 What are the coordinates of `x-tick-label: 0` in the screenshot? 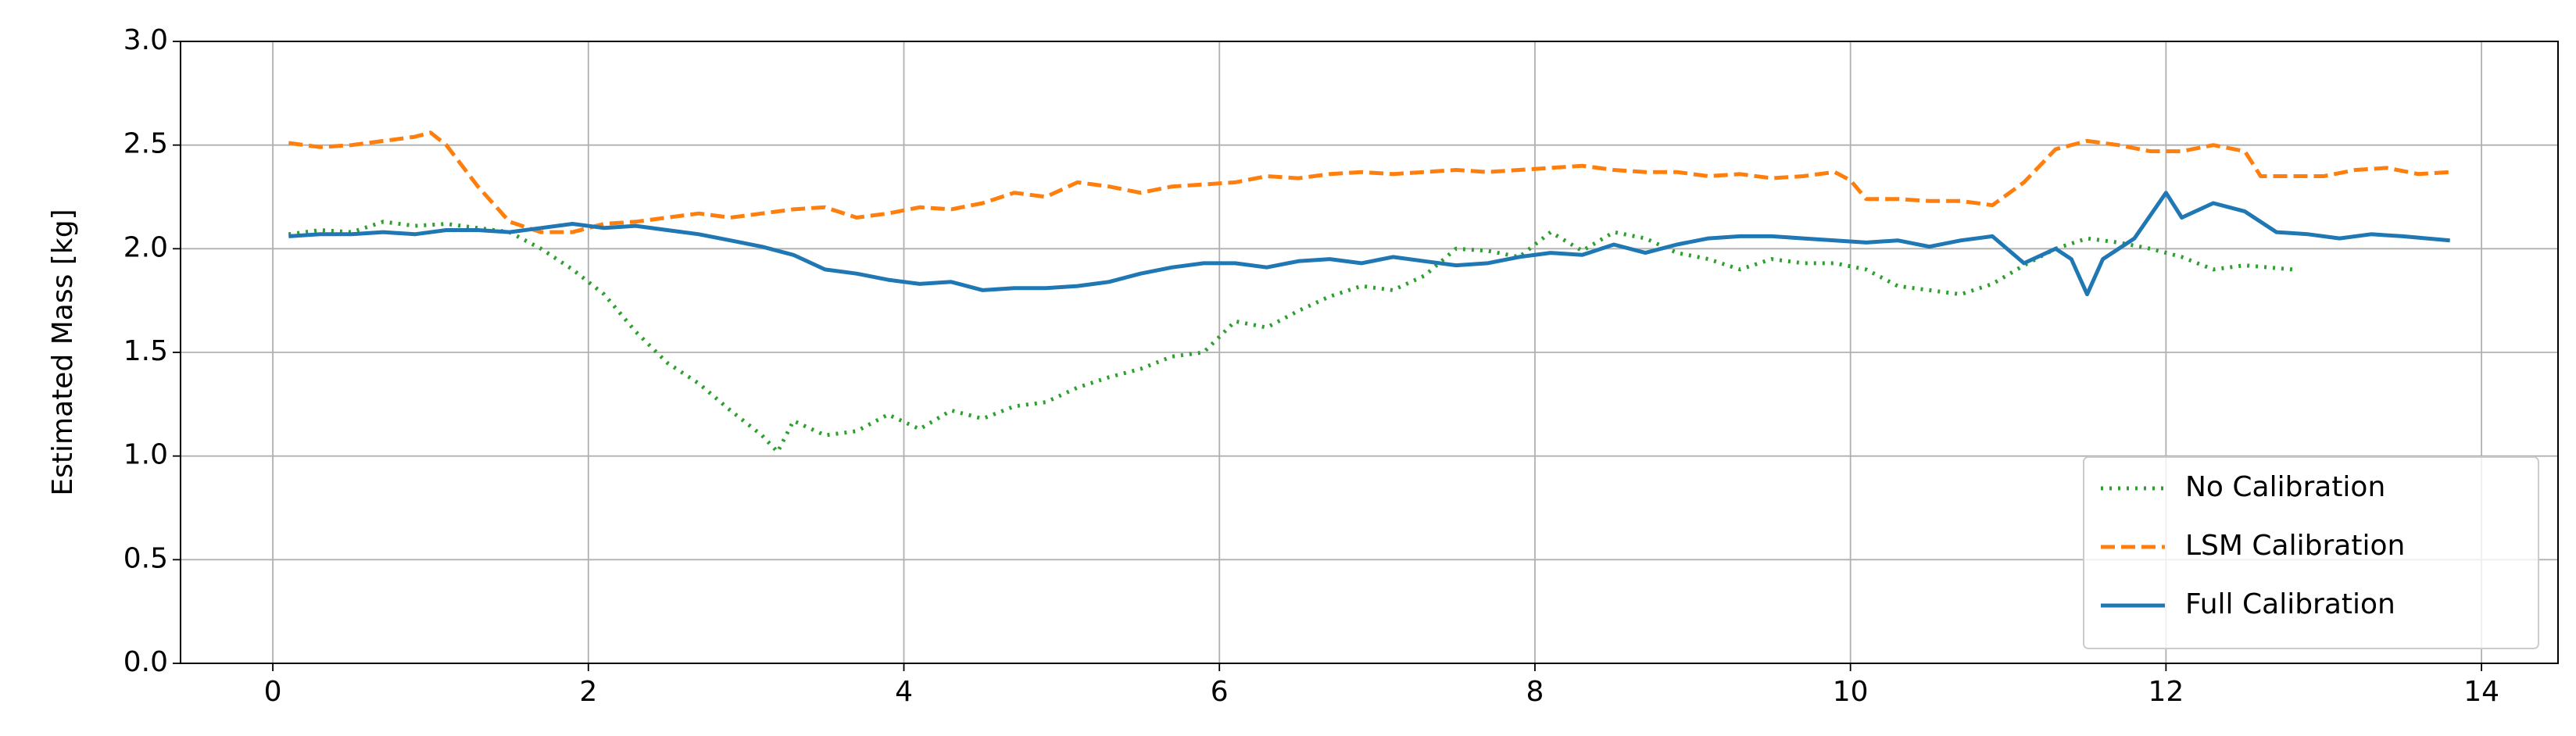 It's located at (273, 692).